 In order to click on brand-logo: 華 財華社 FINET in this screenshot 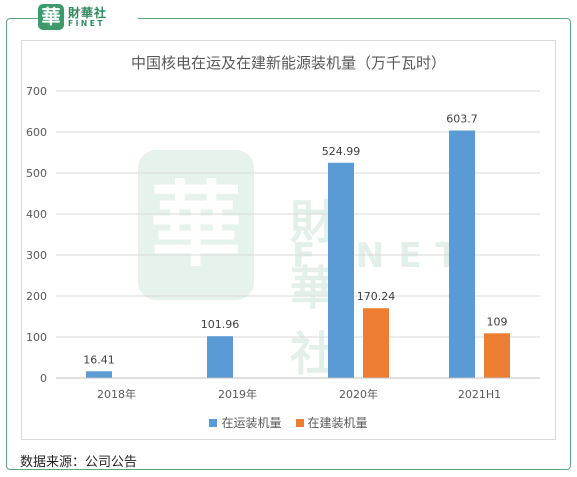, I will do `click(88, 17)`.